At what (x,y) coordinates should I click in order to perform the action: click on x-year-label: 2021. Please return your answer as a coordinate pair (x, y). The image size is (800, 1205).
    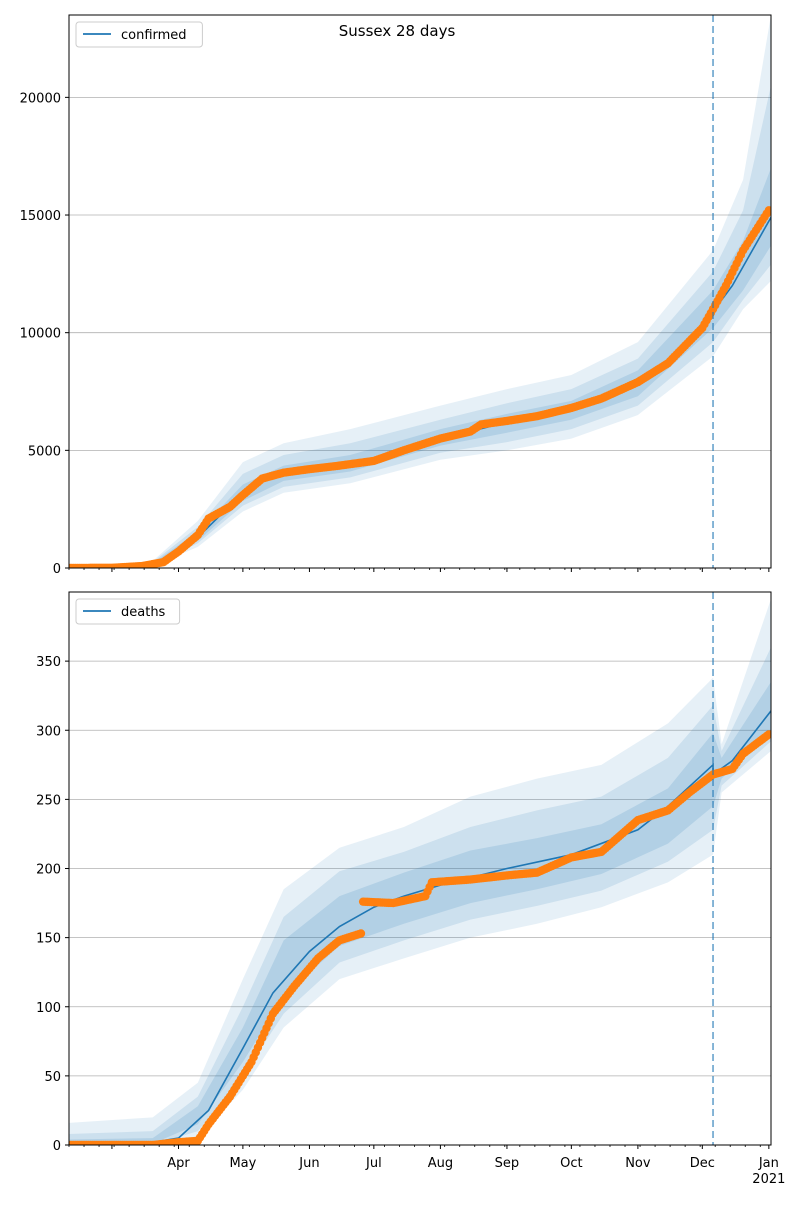
    Looking at the image, I should click on (768, 1179).